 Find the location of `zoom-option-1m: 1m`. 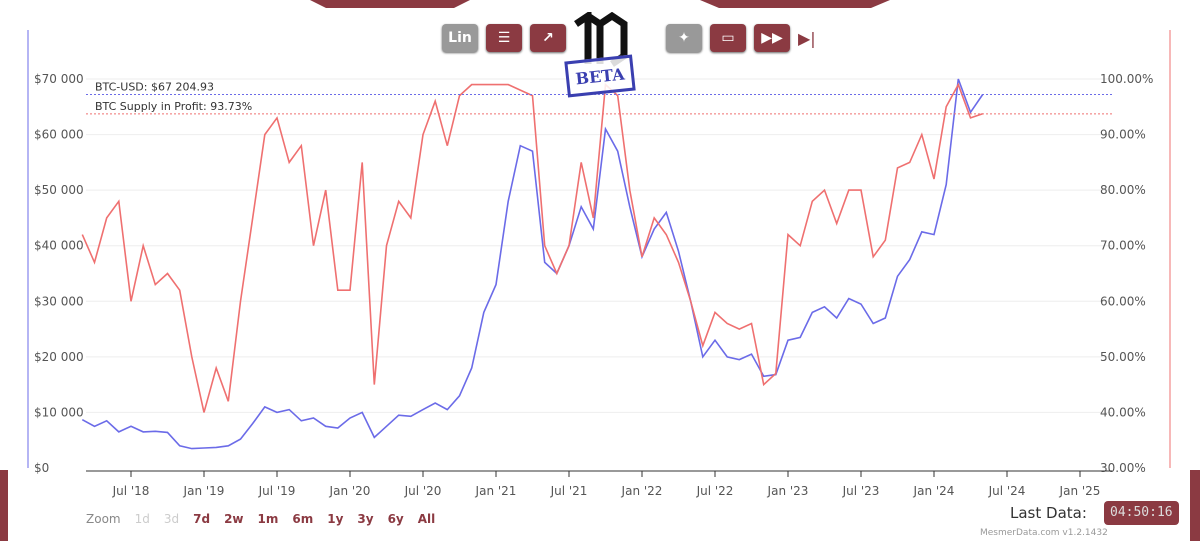

zoom-option-1m: 1m is located at coordinates (268, 519).